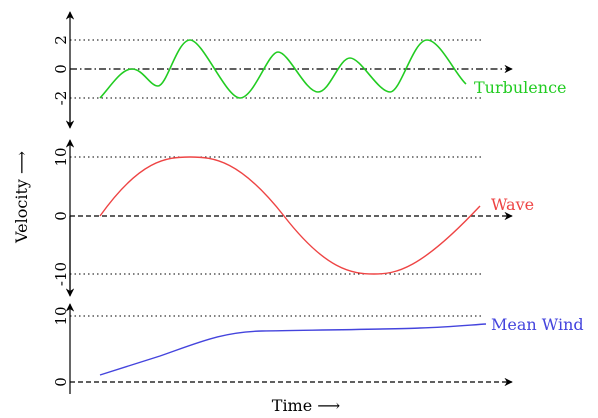 Image resolution: width=598 pixels, height=418 pixels. Describe the element at coordinates (512, 204) in the screenshot. I see `wave-label: Wave` at that location.